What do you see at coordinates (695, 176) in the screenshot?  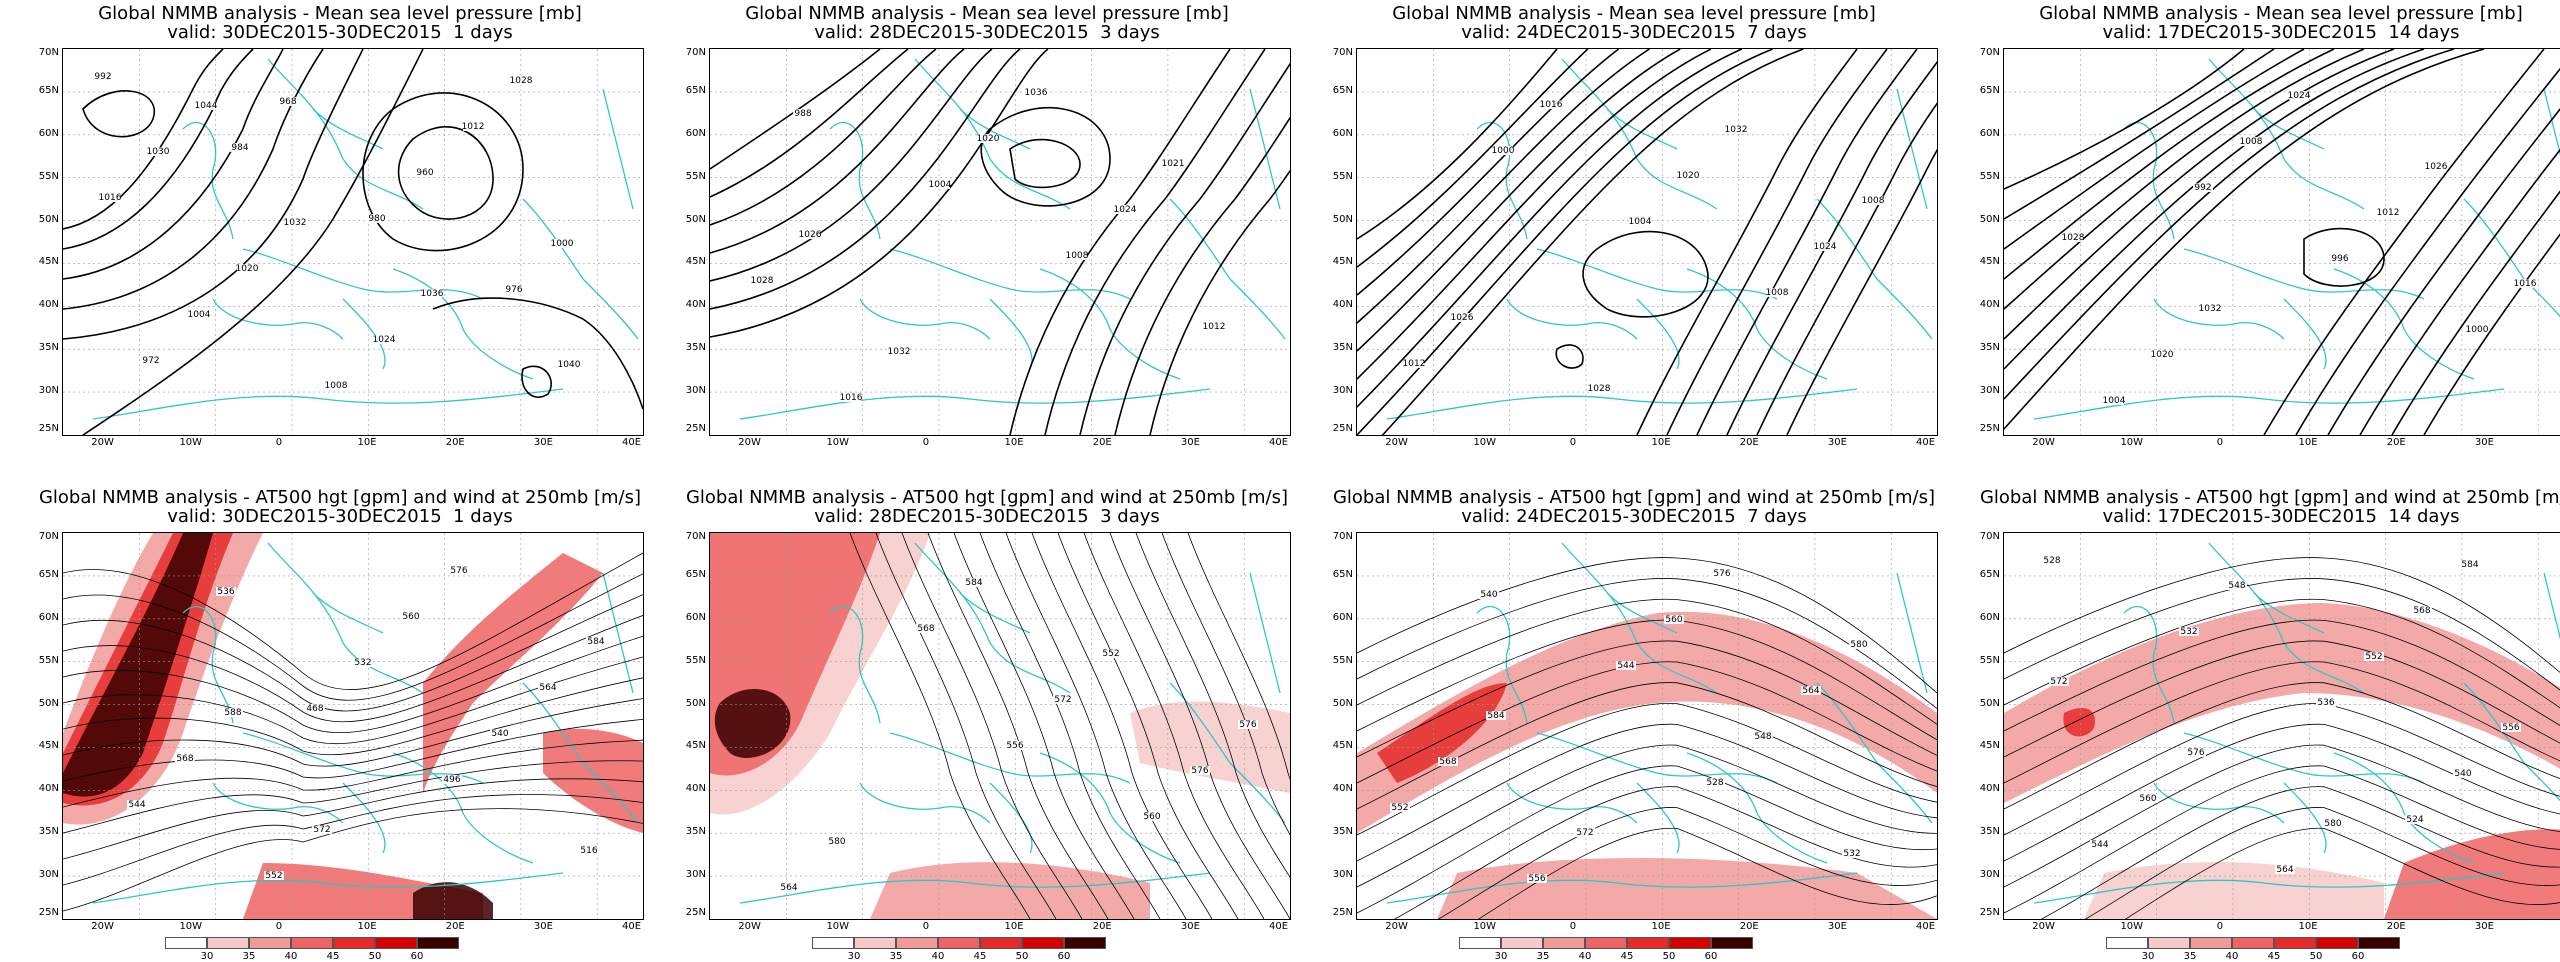 I see `latitude-label: 55N` at bounding box center [695, 176].